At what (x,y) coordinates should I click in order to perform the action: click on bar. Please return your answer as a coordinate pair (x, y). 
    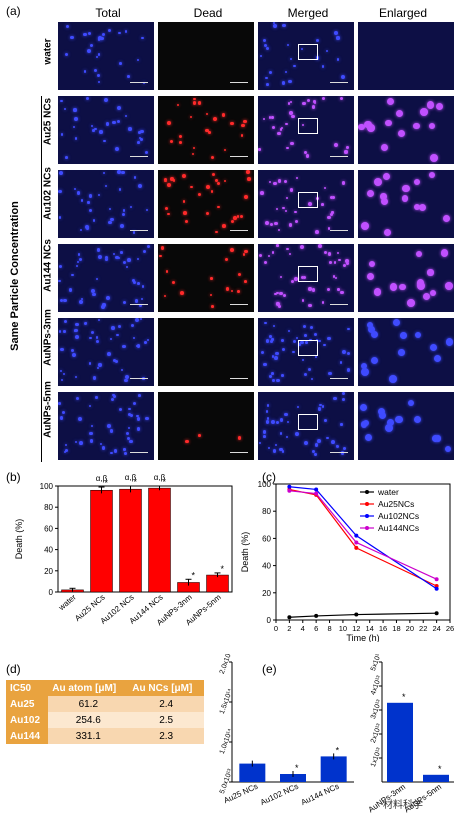
    Looking at the image, I should click on (436, 778).